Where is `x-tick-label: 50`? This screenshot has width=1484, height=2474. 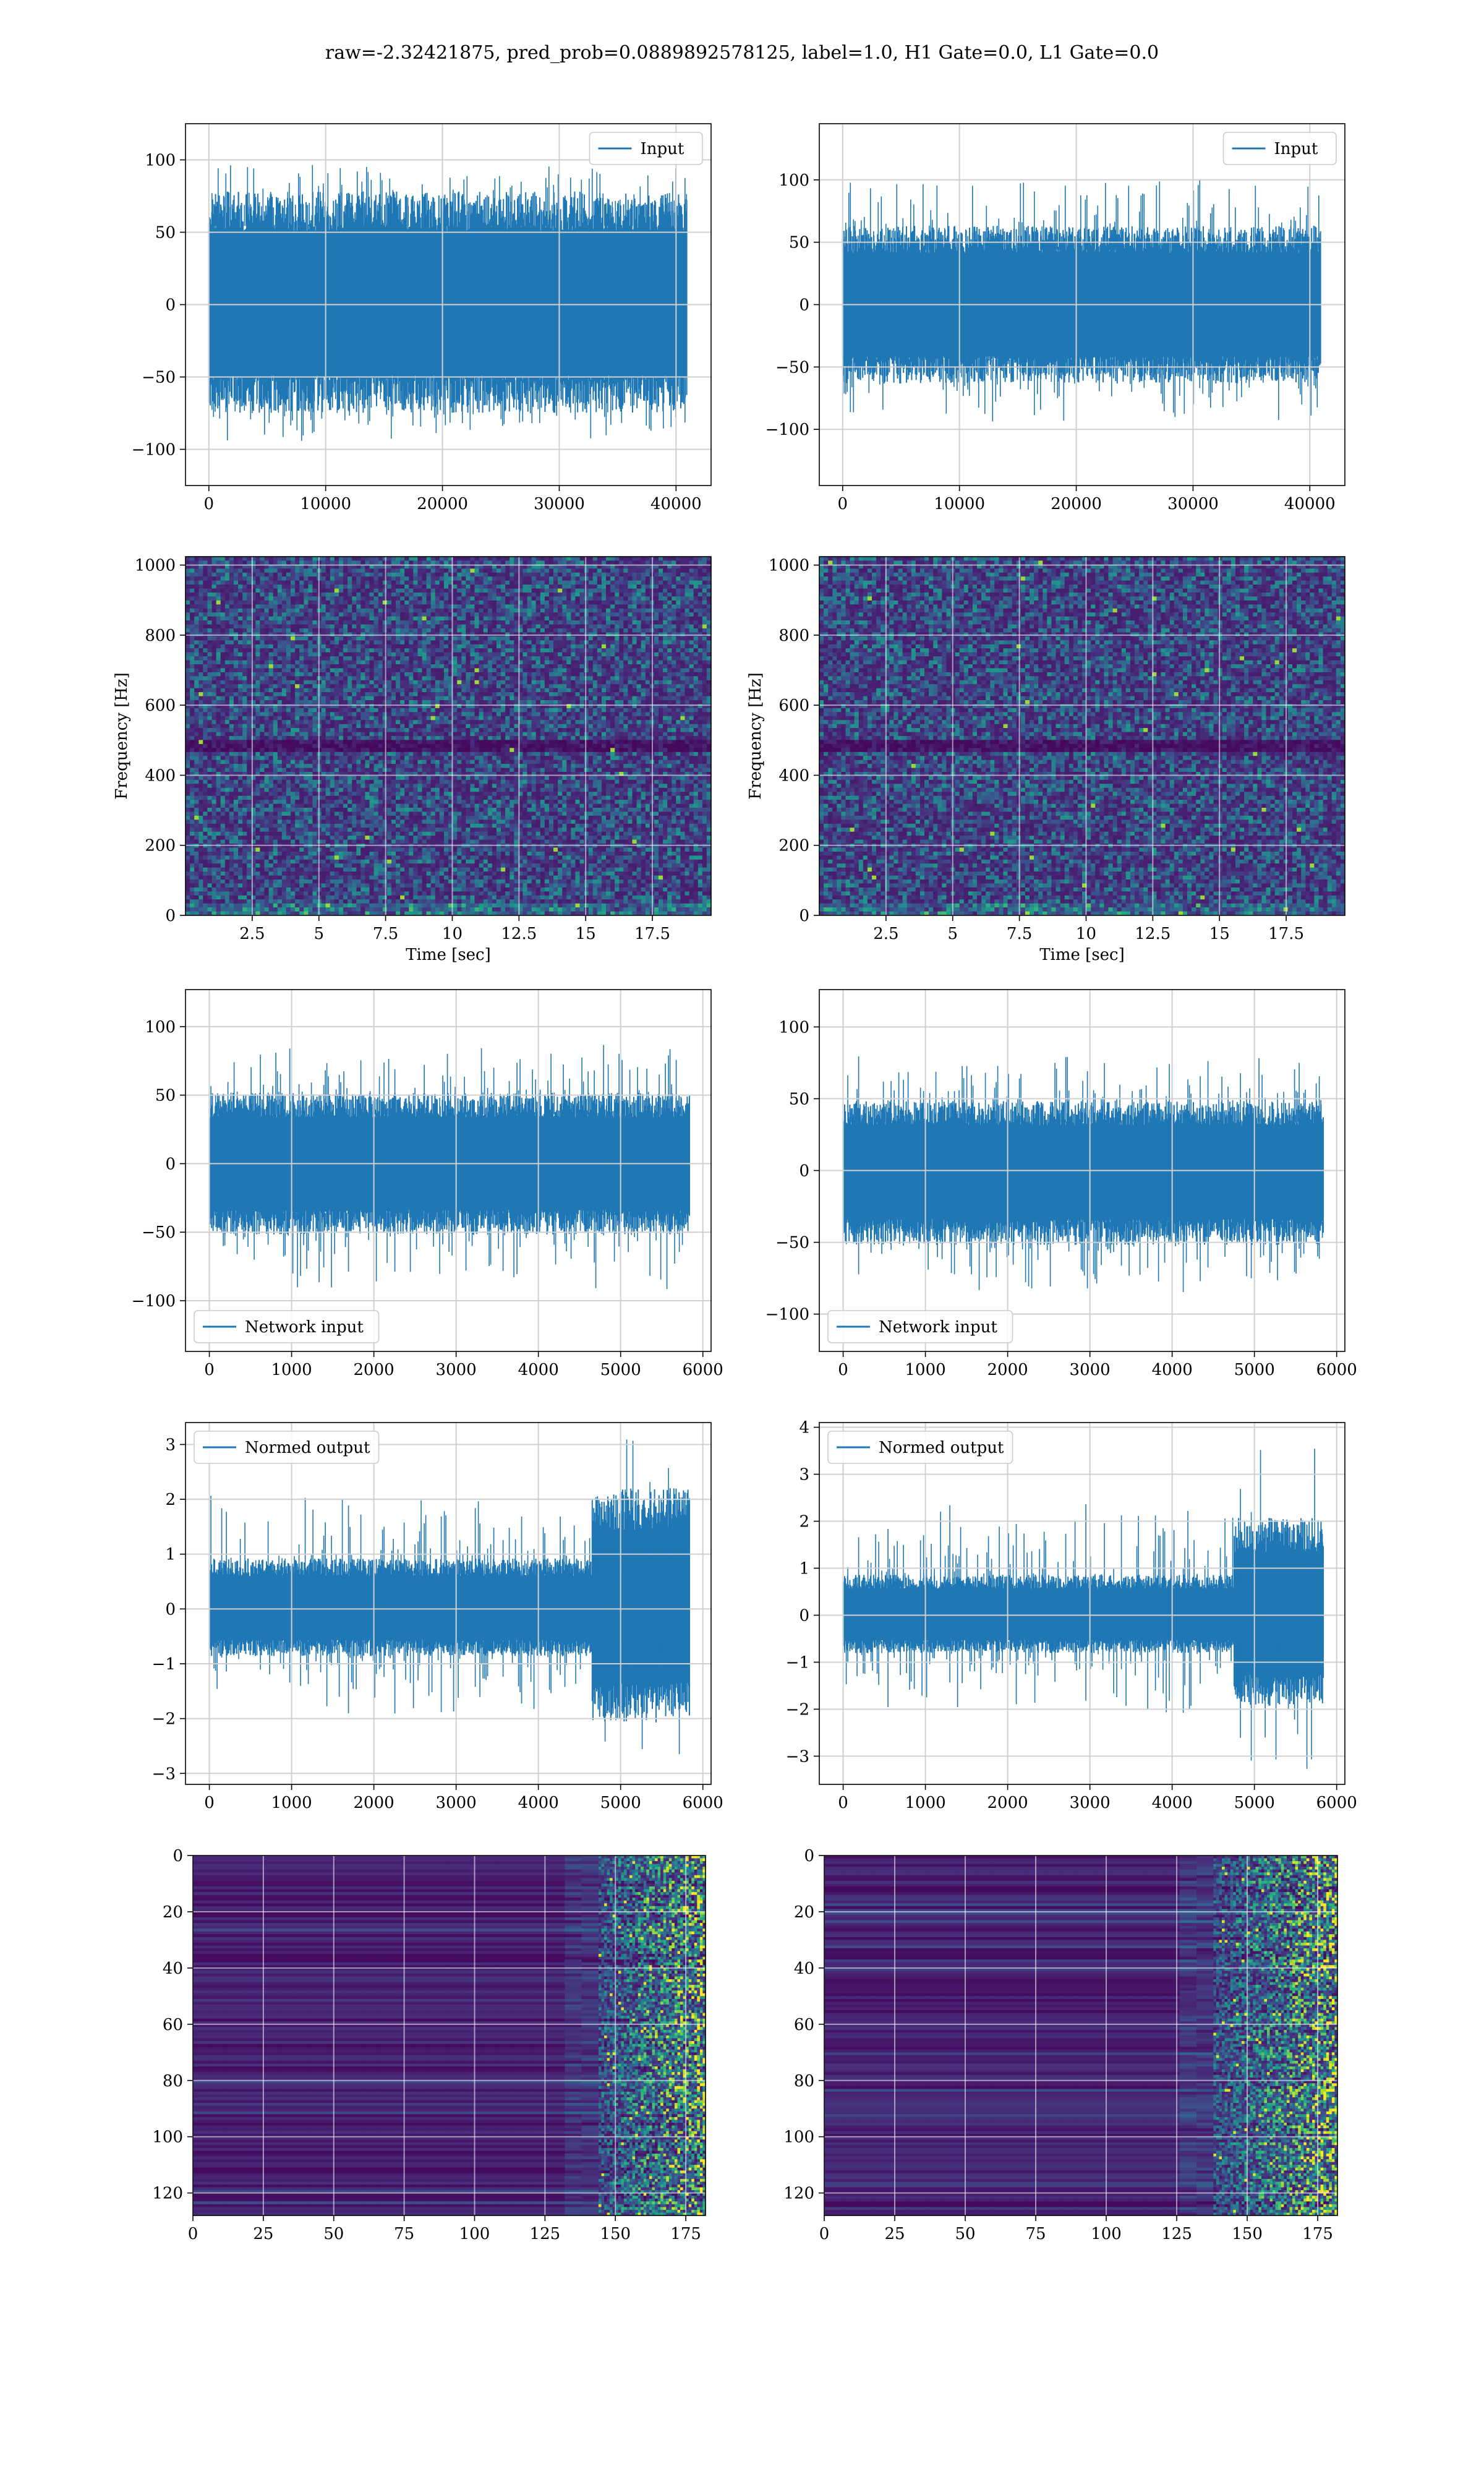
x-tick-label: 50 is located at coordinates (965, 2234).